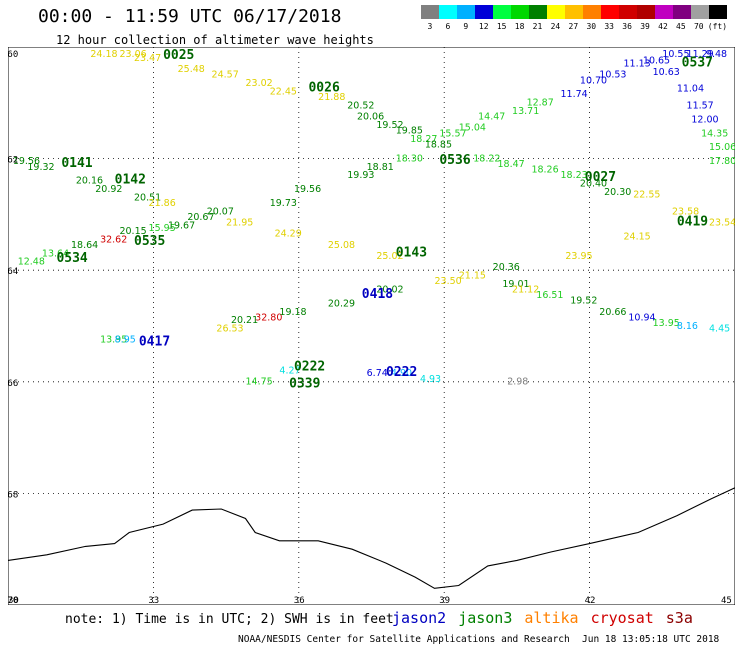  Describe the element at coordinates (289, 370) in the screenshot. I see `wave-height-value: 4.27` at that location.